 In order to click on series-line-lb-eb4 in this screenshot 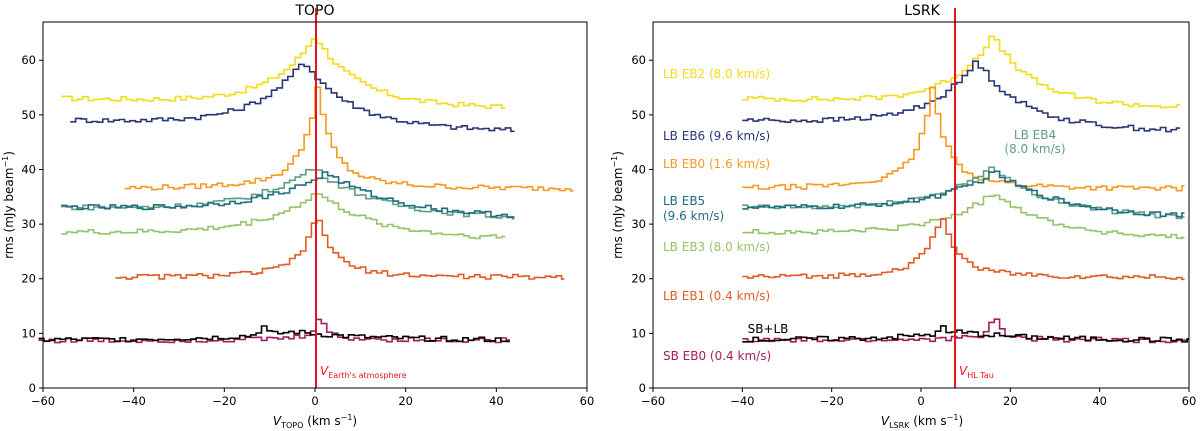, I will do `click(963, 193)`.